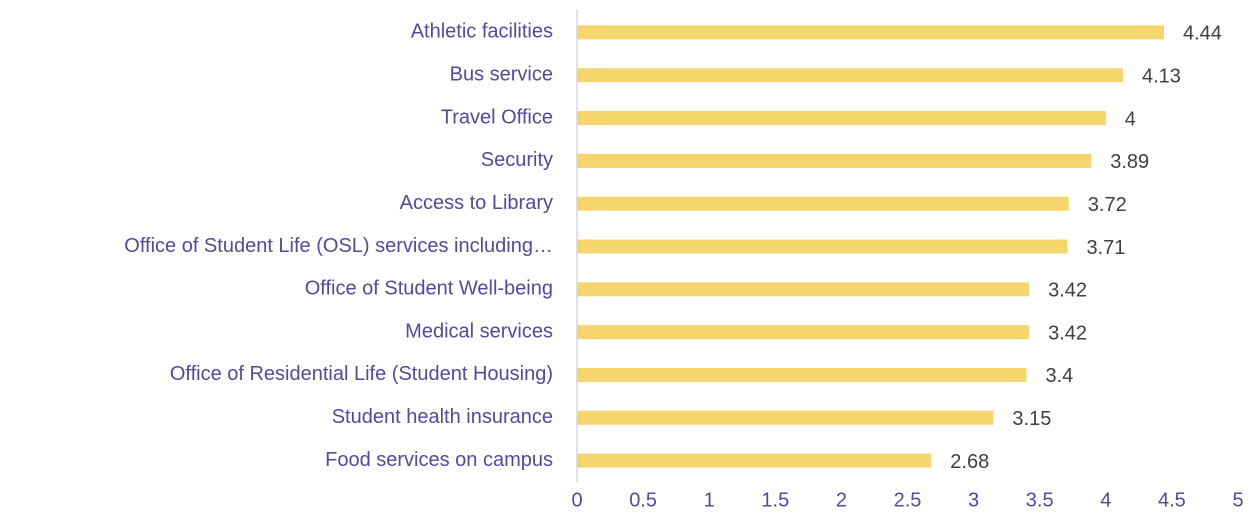 The image size is (1253, 522). What do you see at coordinates (479, 331) in the screenshot?
I see `y-tick-label: Medical services` at bounding box center [479, 331].